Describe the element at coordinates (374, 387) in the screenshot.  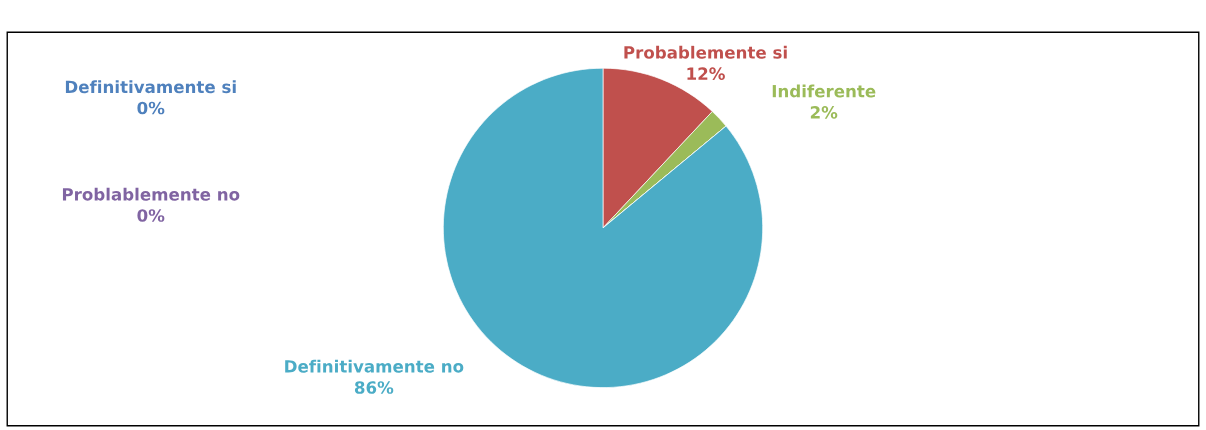
I see `data-label: 86%` at that location.